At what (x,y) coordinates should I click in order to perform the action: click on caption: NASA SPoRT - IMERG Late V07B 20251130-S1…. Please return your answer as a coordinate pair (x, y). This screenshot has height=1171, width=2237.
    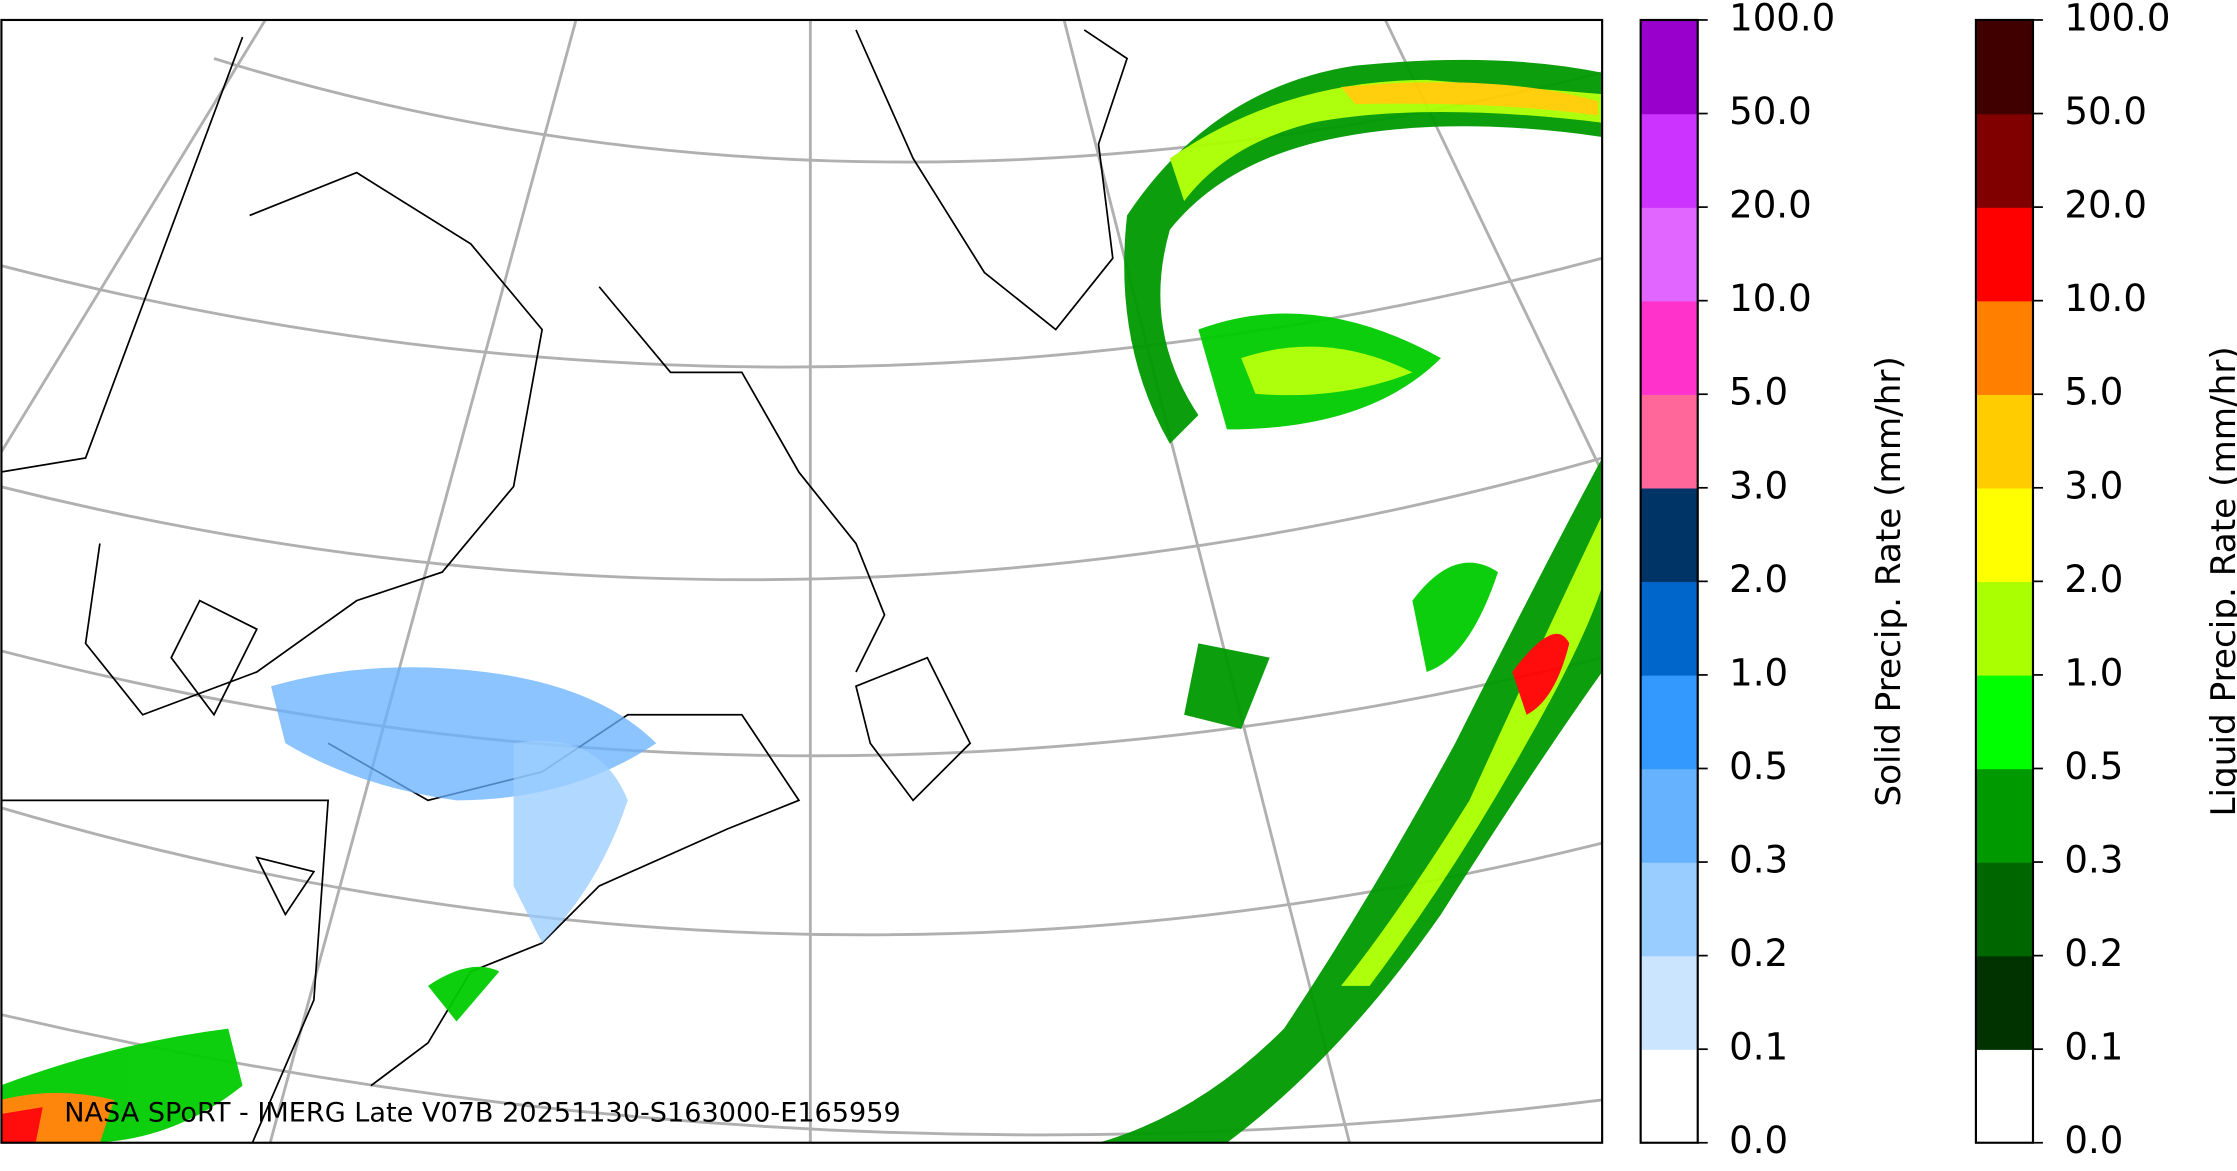
    Looking at the image, I should click on (482, 1112).